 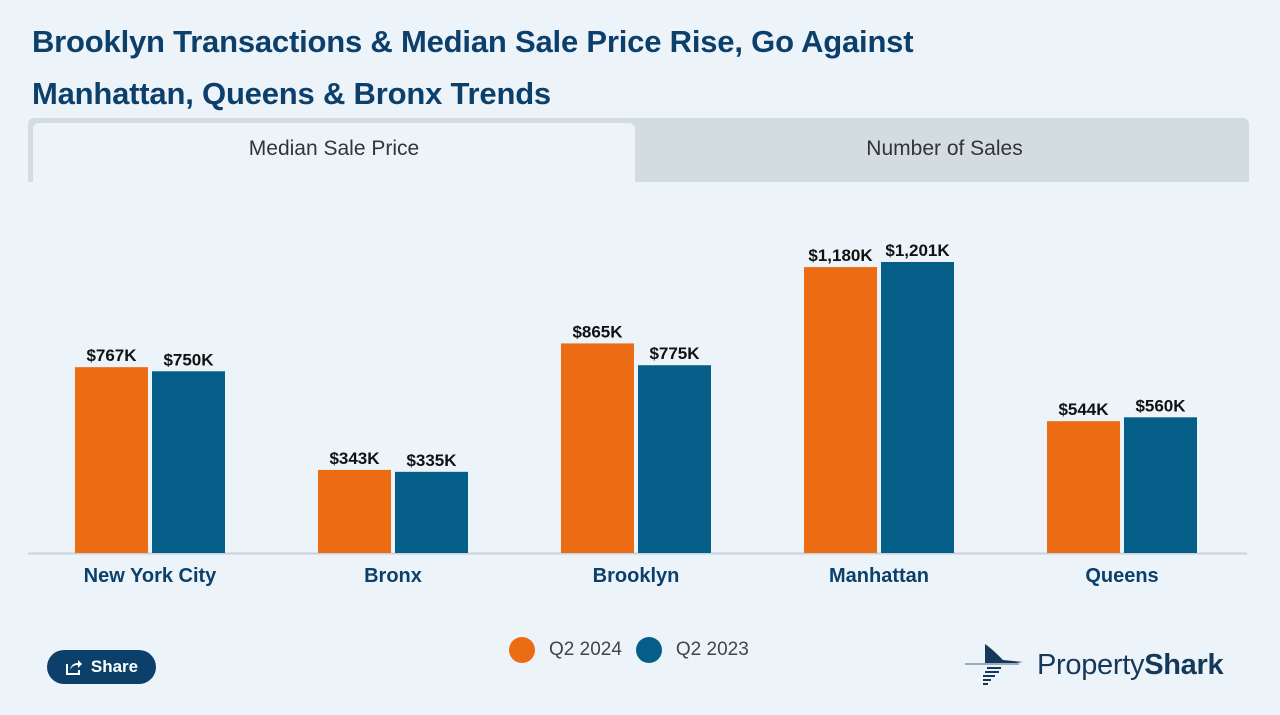 I want to click on share-button: Share, so click(x=101, y=667).